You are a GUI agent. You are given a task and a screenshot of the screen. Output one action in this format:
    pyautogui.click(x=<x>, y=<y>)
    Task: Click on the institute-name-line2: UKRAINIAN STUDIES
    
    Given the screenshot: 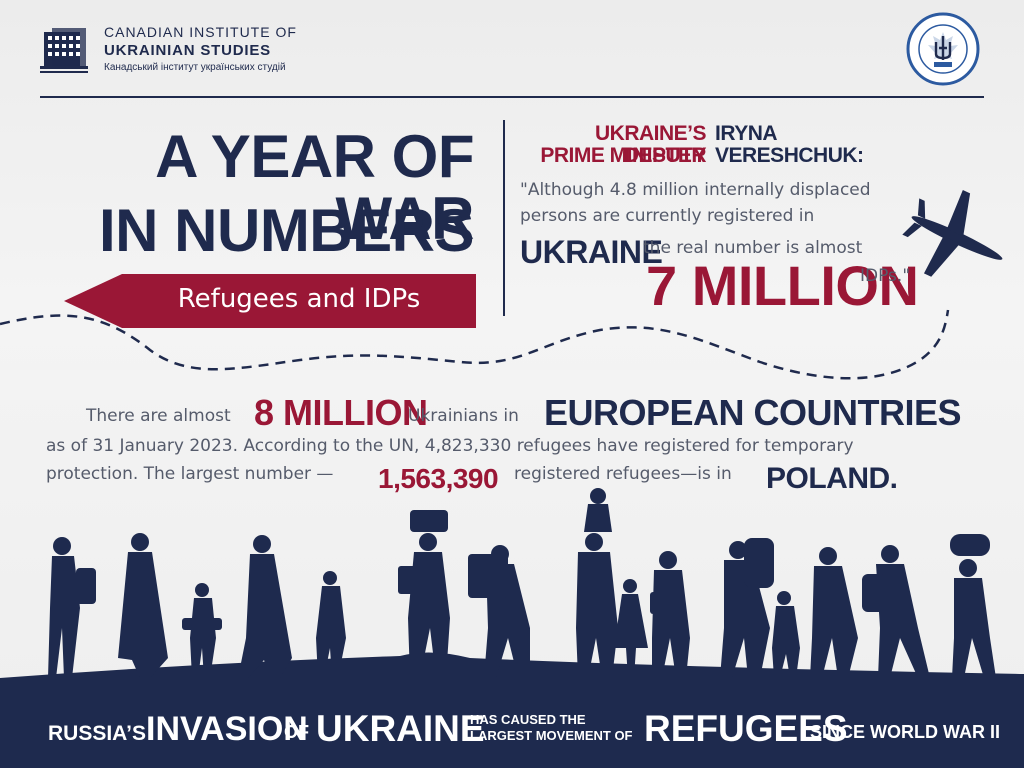 What is the action you would take?
    pyautogui.click(x=187, y=50)
    